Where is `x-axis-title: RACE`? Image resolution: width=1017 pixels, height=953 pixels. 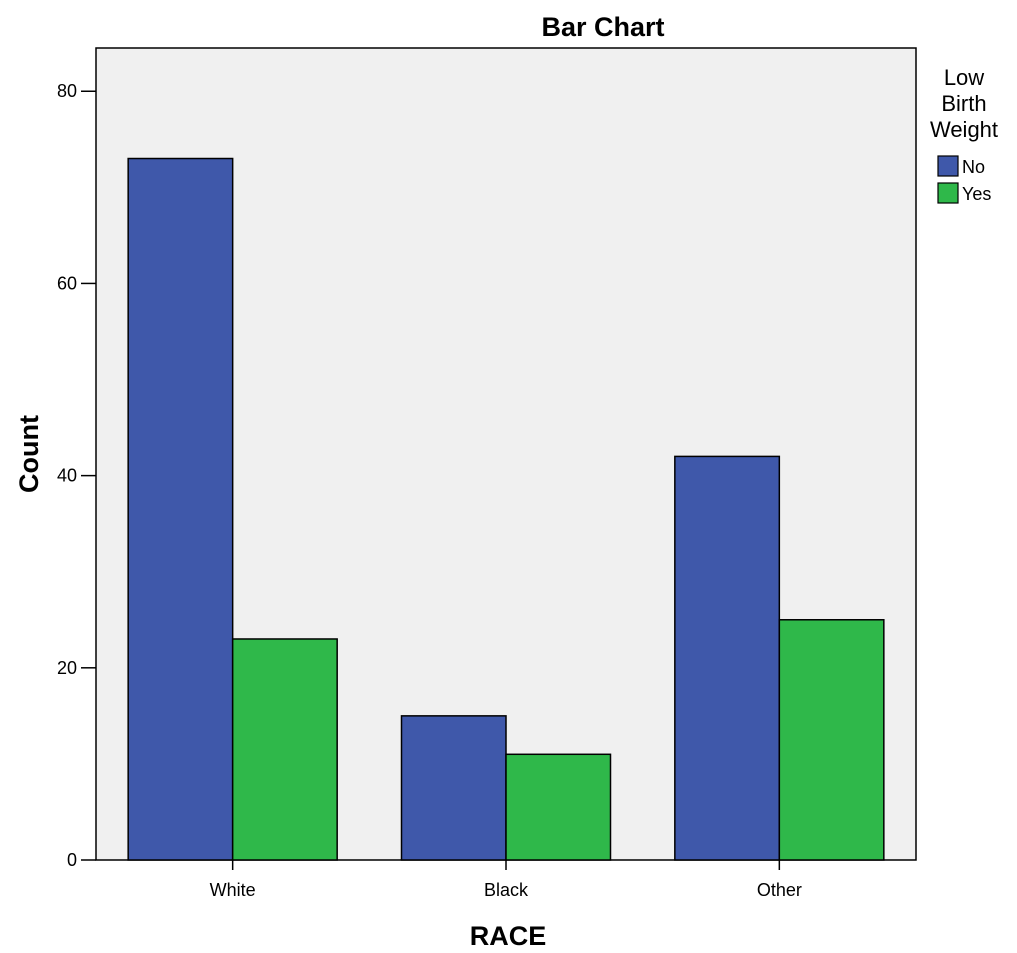 x-axis-title: RACE is located at coordinates (508, 936).